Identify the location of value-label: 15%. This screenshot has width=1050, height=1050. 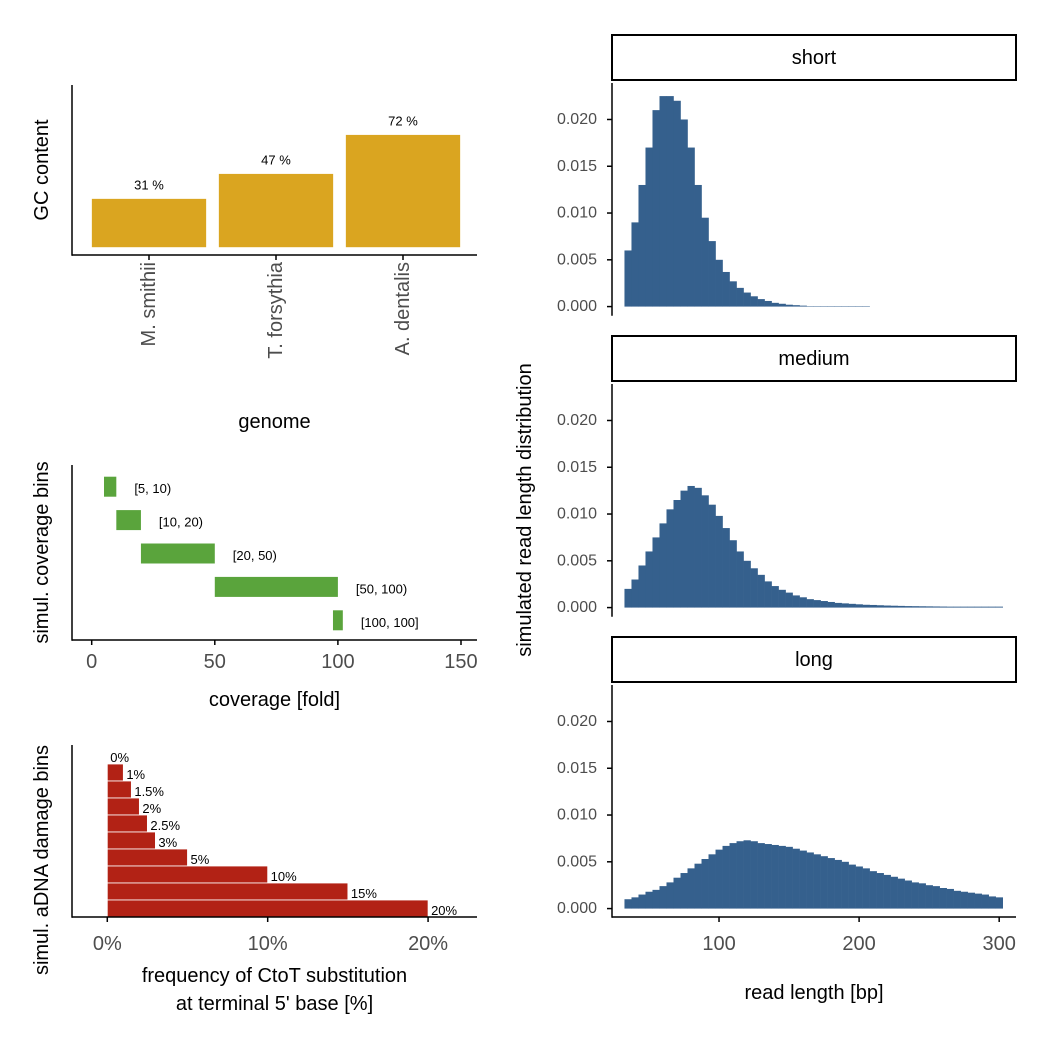
(364, 893).